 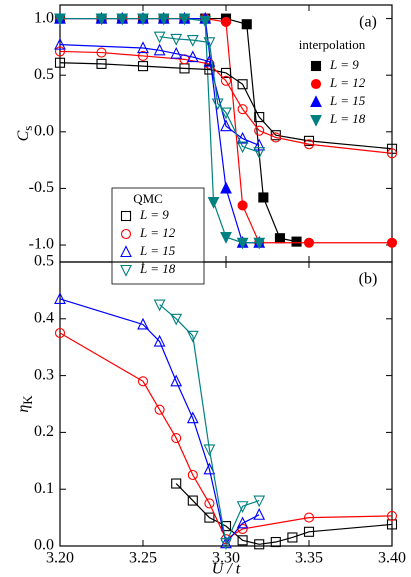 What do you see at coordinates (309, 558) in the screenshot?
I see `x-tick-label: 3.35` at bounding box center [309, 558].